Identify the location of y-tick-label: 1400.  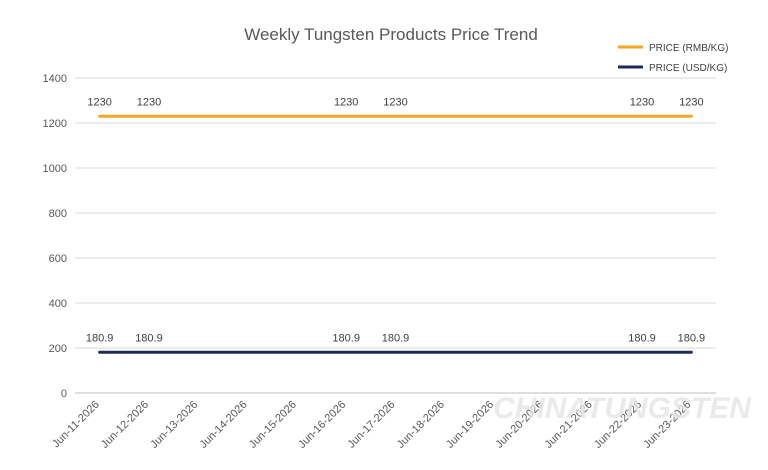
(55, 79).